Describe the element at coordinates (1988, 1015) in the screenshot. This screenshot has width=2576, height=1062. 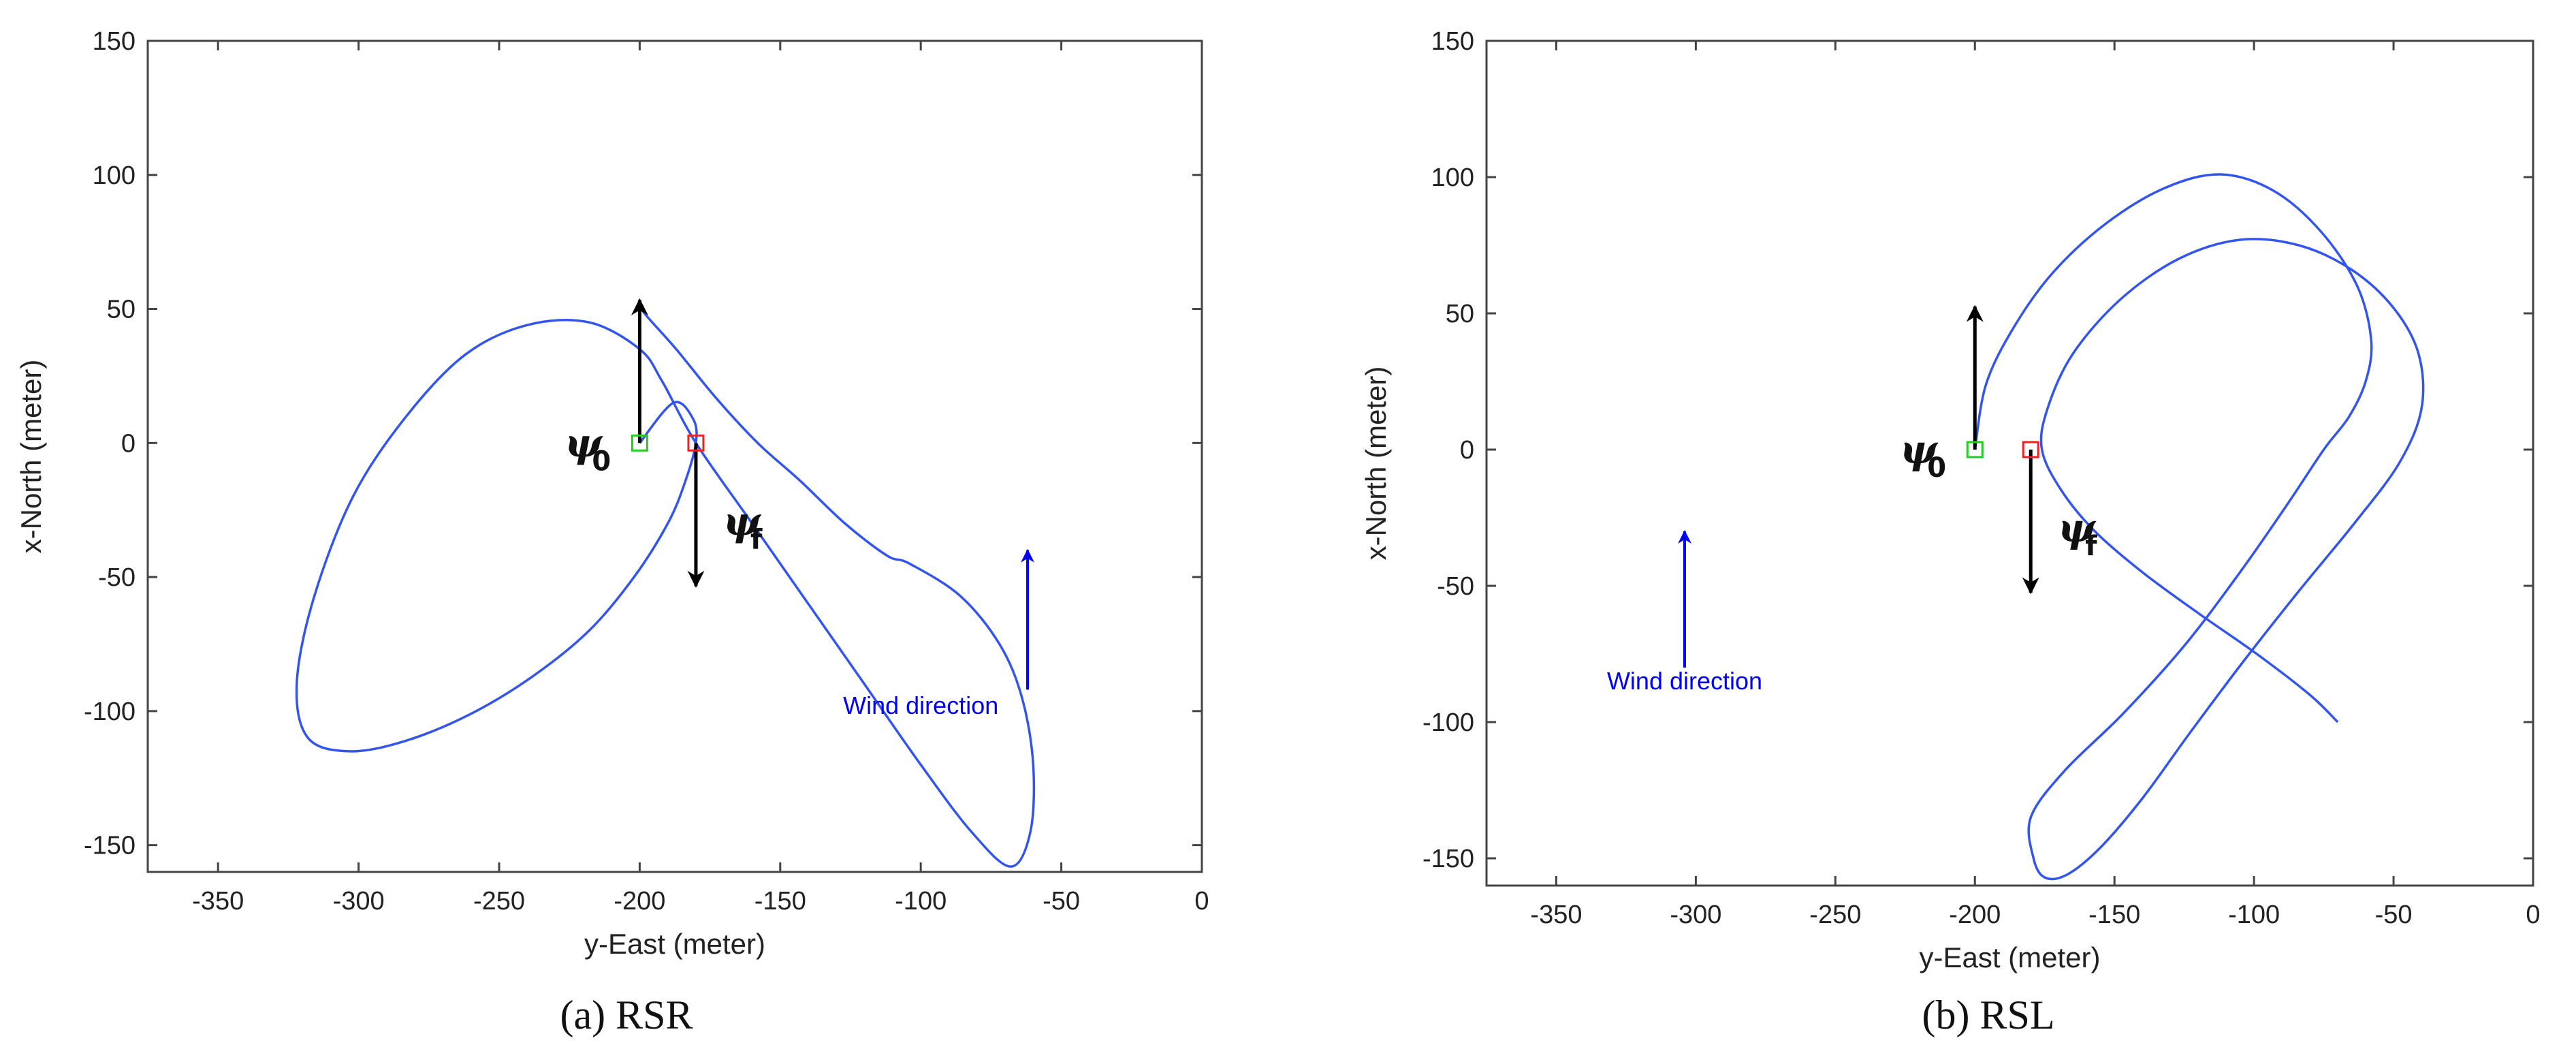
I see `panel-caption: (b) RSL` at that location.